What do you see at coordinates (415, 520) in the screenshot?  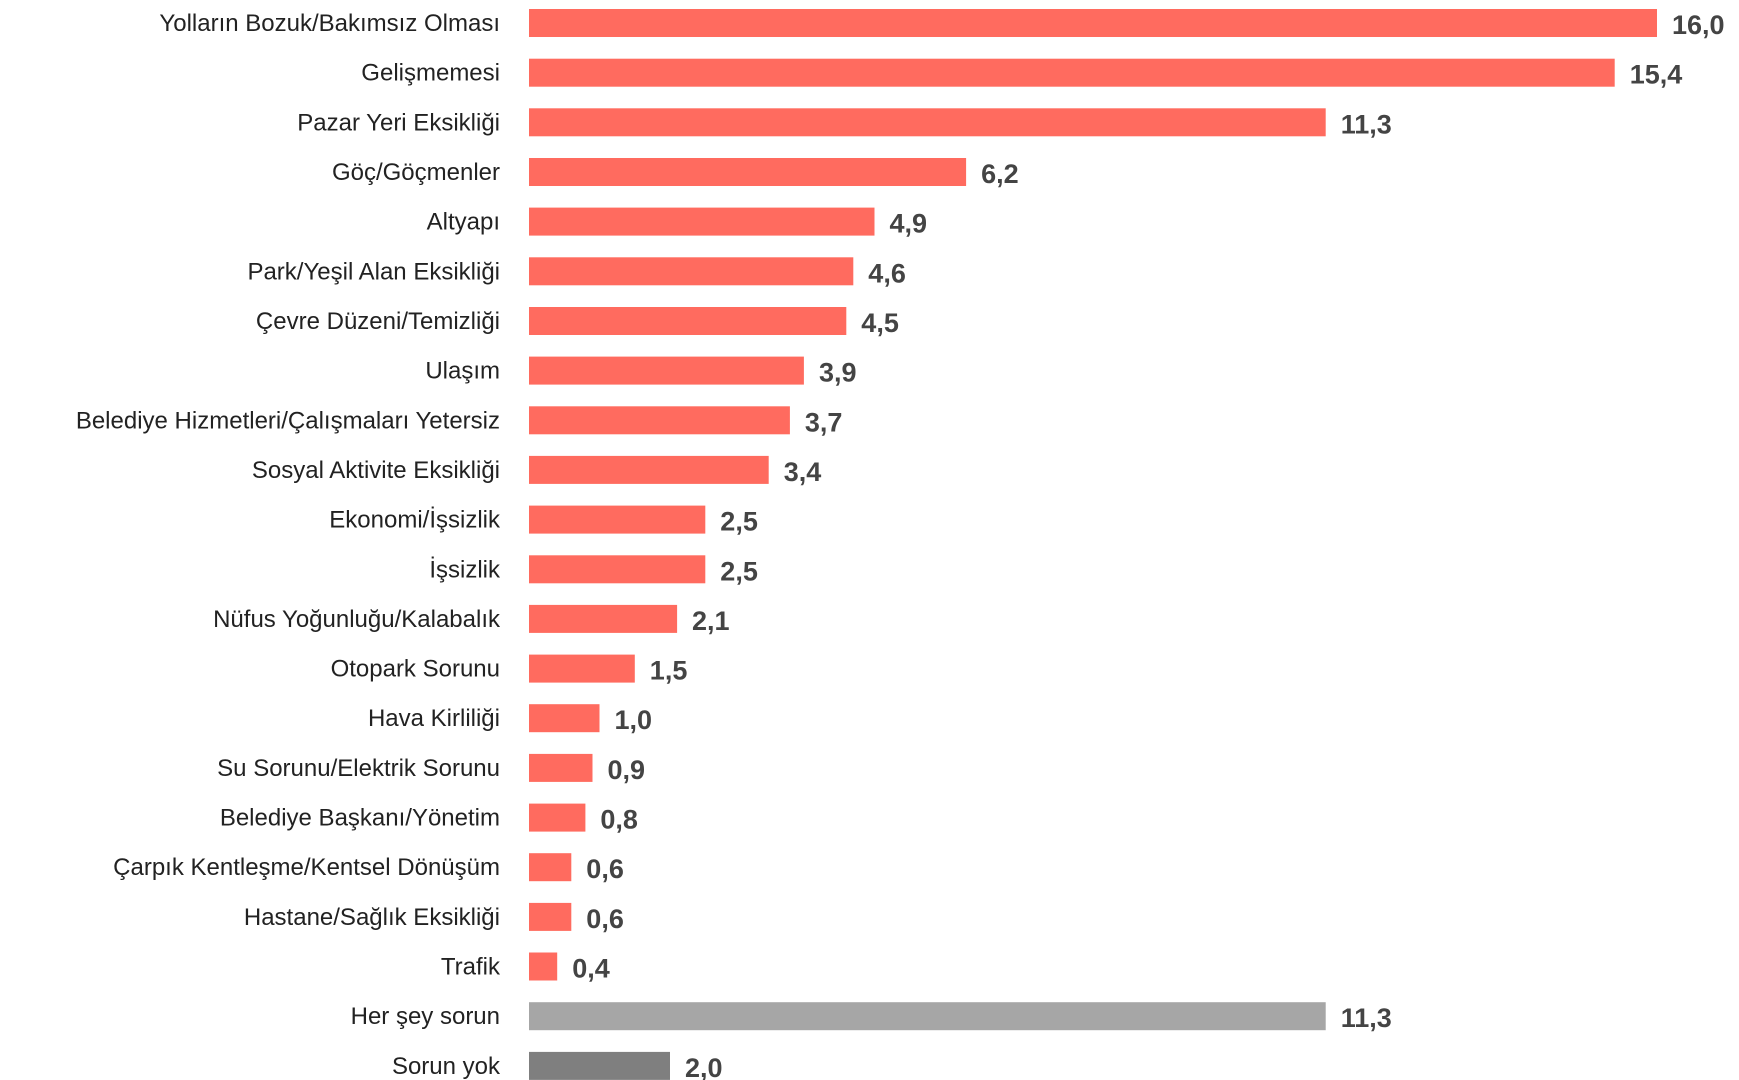 I see `category-label: Ekonomi/İşsizlik` at bounding box center [415, 520].